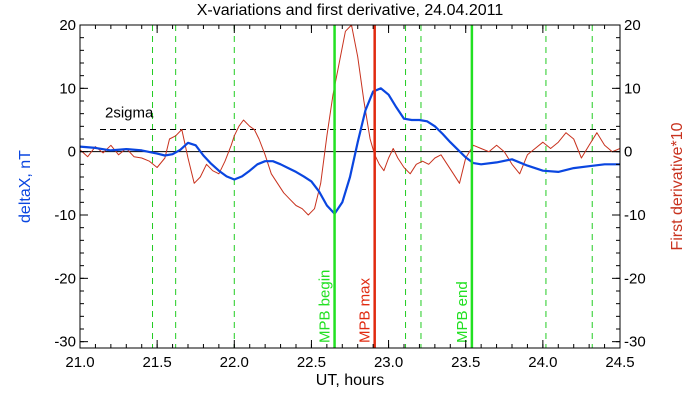 The width and height of the screenshot is (700, 400). I want to click on y-tick-label-right: 20, so click(632, 25).